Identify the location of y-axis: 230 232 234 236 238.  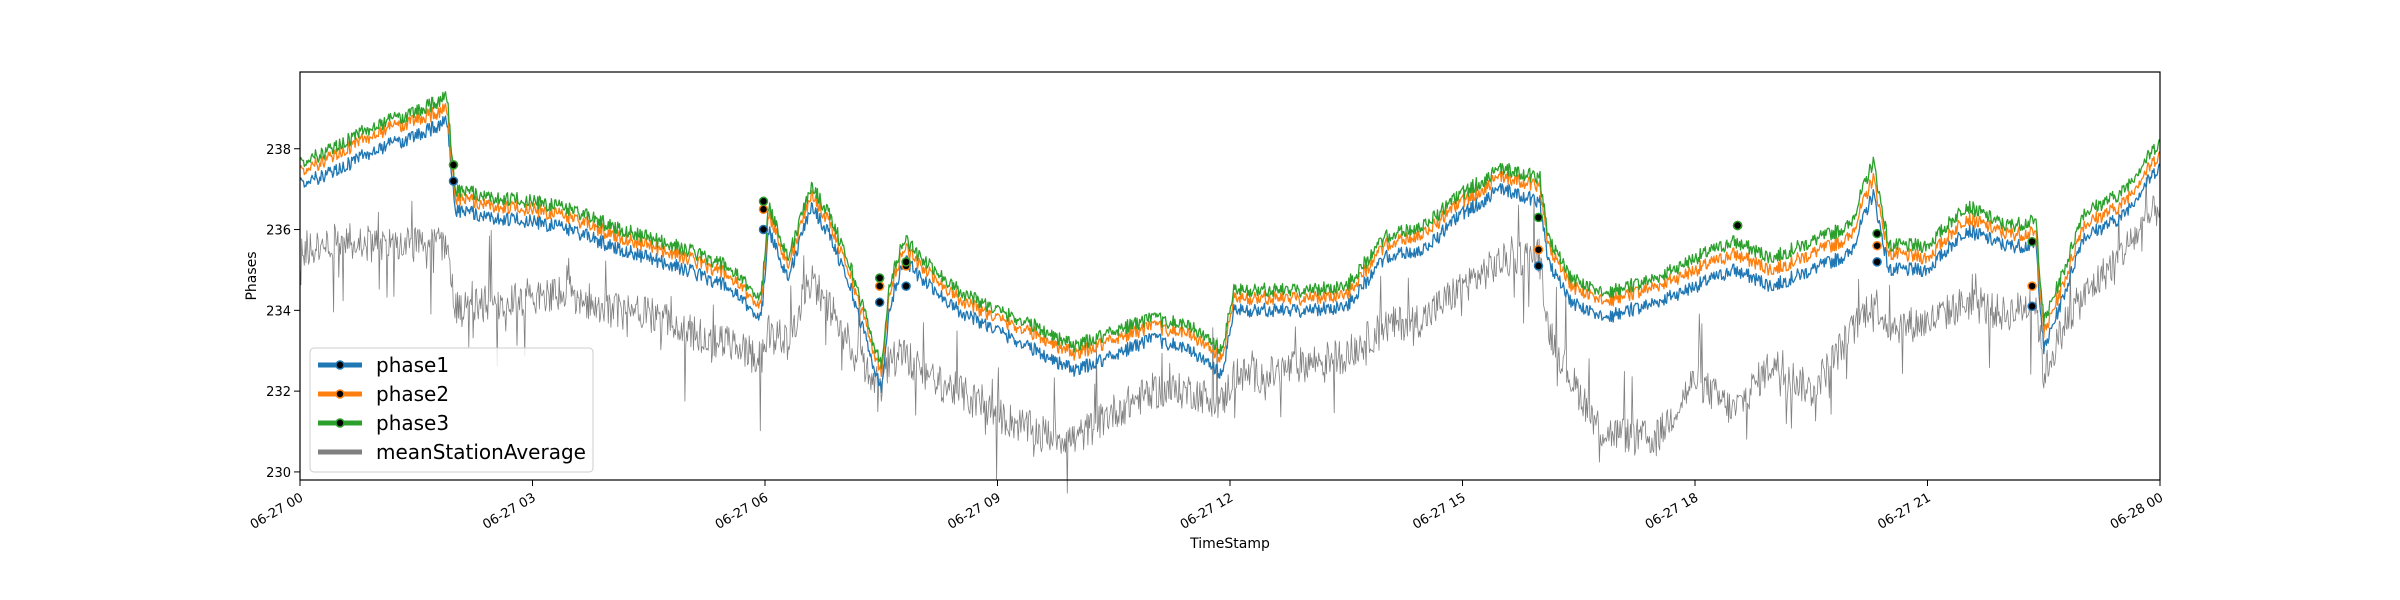
(283, 312).